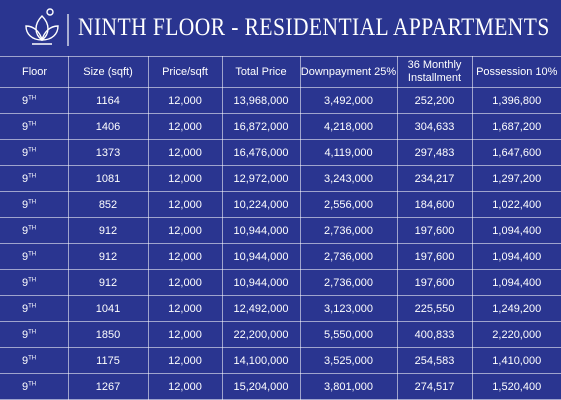 The height and width of the screenshot is (400, 561). I want to click on table-cell: 1,396,800, so click(516, 100).